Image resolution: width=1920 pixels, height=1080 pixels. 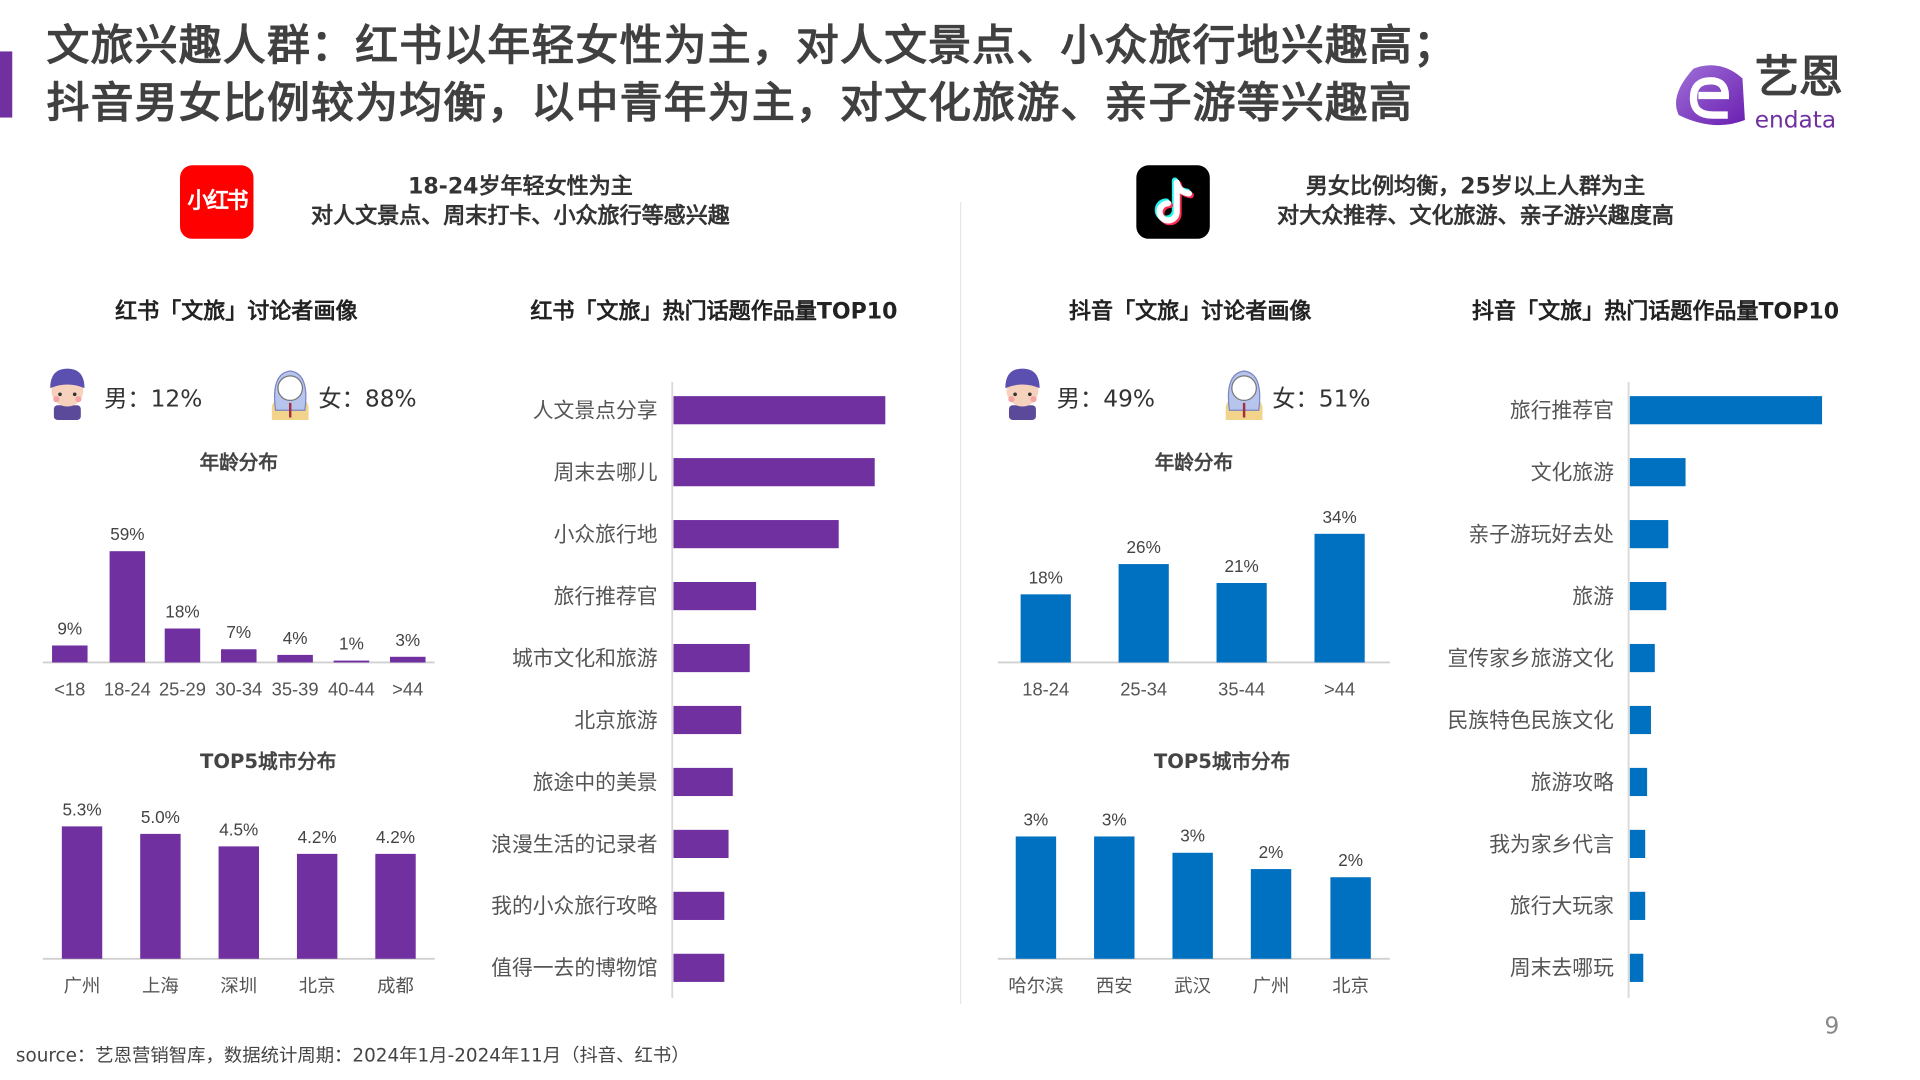 What do you see at coordinates (1271, 985) in the screenshot?
I see `douyin_city-category-label: 广州` at bounding box center [1271, 985].